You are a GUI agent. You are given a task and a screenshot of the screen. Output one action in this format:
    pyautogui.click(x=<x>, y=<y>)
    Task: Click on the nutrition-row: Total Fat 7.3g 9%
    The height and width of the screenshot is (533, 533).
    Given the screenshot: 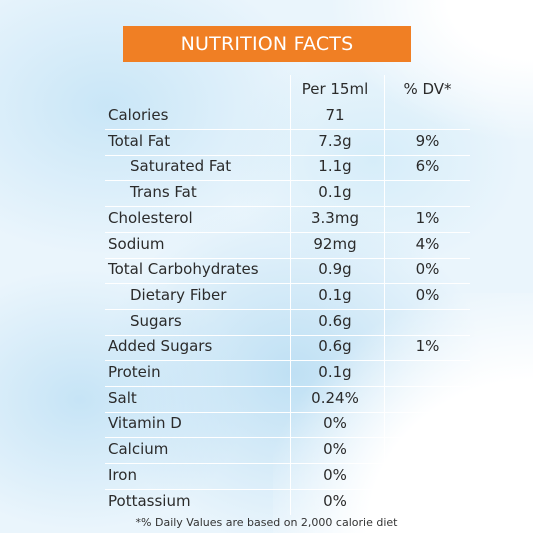 What is the action you would take?
    pyautogui.click(x=266, y=143)
    